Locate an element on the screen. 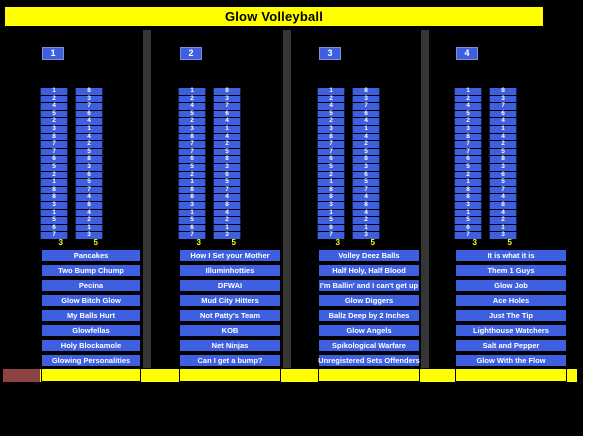 Image resolution: width=600 pixels, height=442 pixels. column-divider is located at coordinates (425, 199).